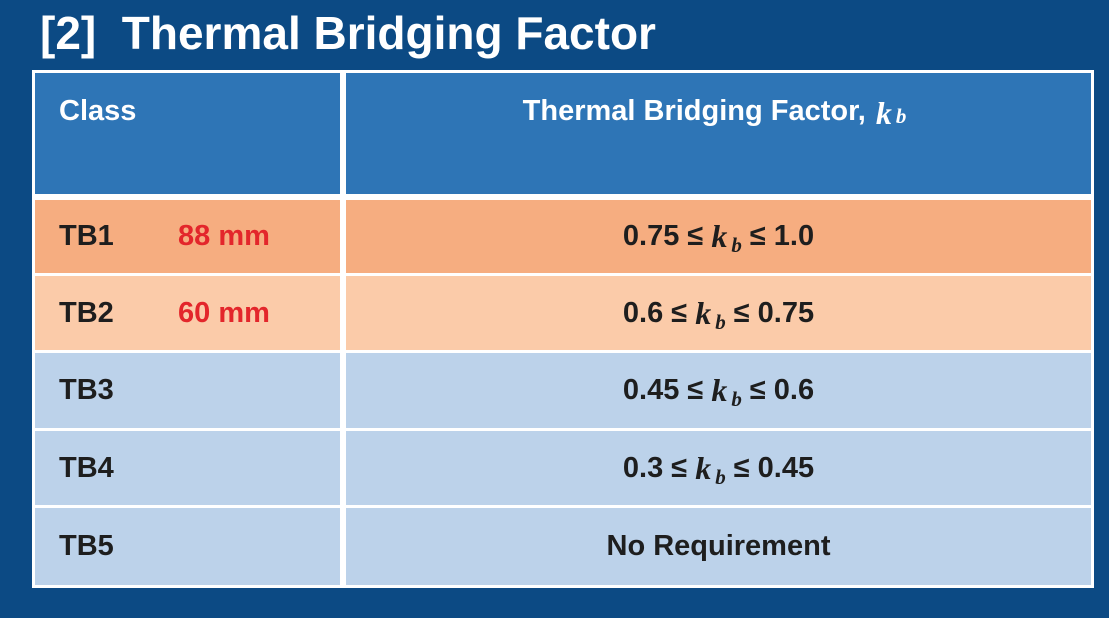 The image size is (1109, 618). I want to click on table-row: TB1 88 mm 0.75 ≤ k b ≤ 1.0, so click(563, 236).